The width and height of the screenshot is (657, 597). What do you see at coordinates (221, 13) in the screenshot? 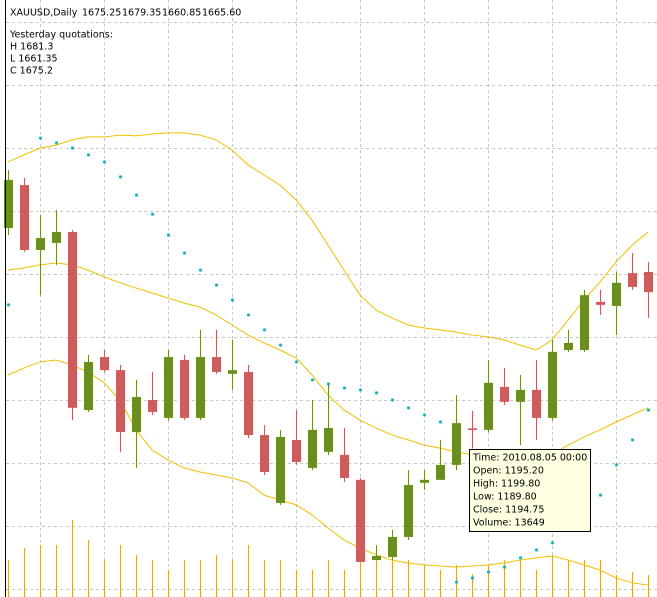
I see `header-quote: 1665.60` at bounding box center [221, 13].